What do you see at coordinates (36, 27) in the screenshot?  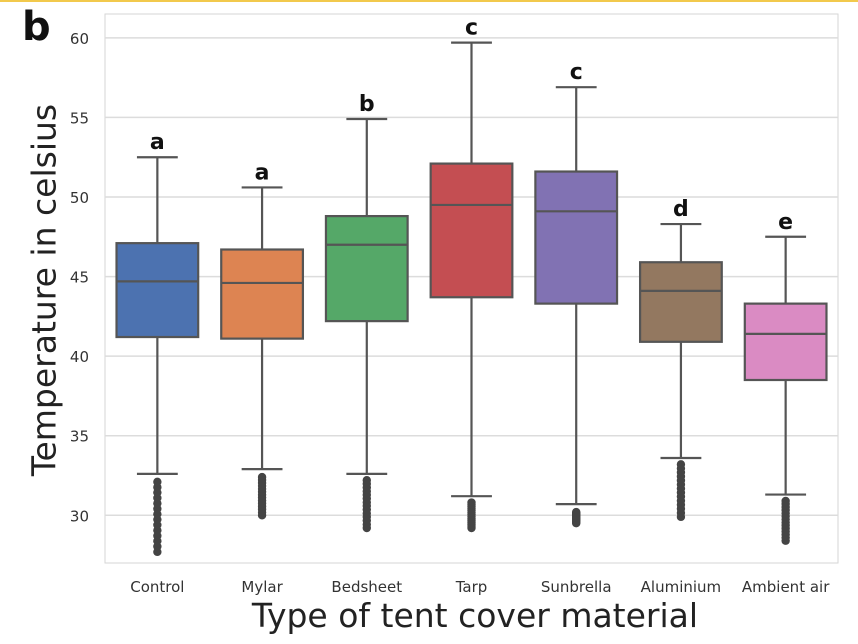 I see `panel-label: b` at bounding box center [36, 27].